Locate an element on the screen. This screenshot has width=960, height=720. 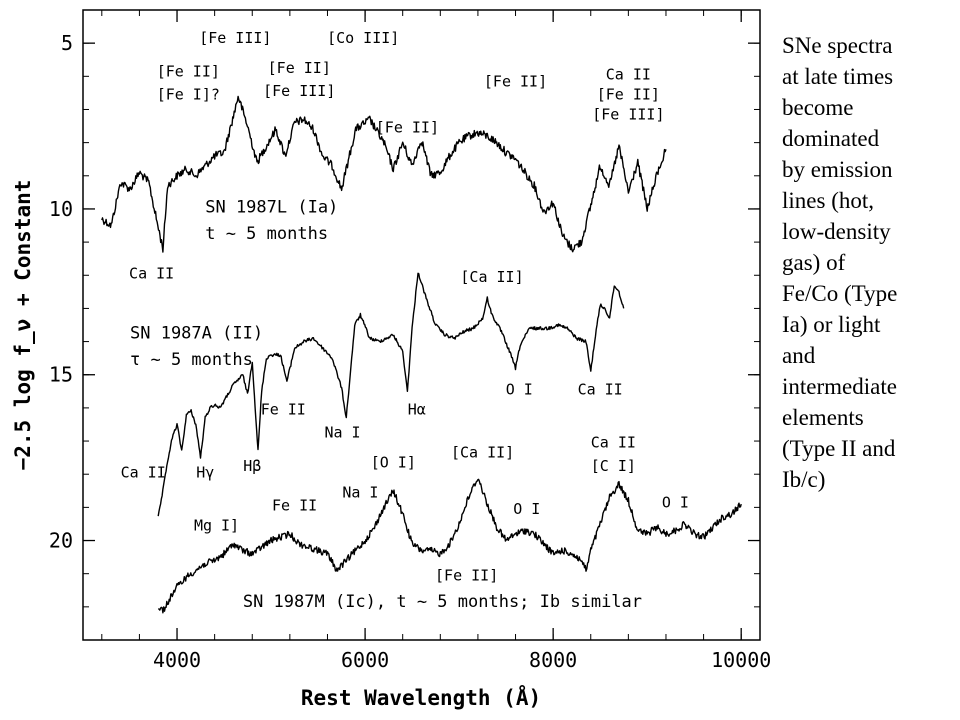
y-tick-label: 20 is located at coordinates (61, 541).